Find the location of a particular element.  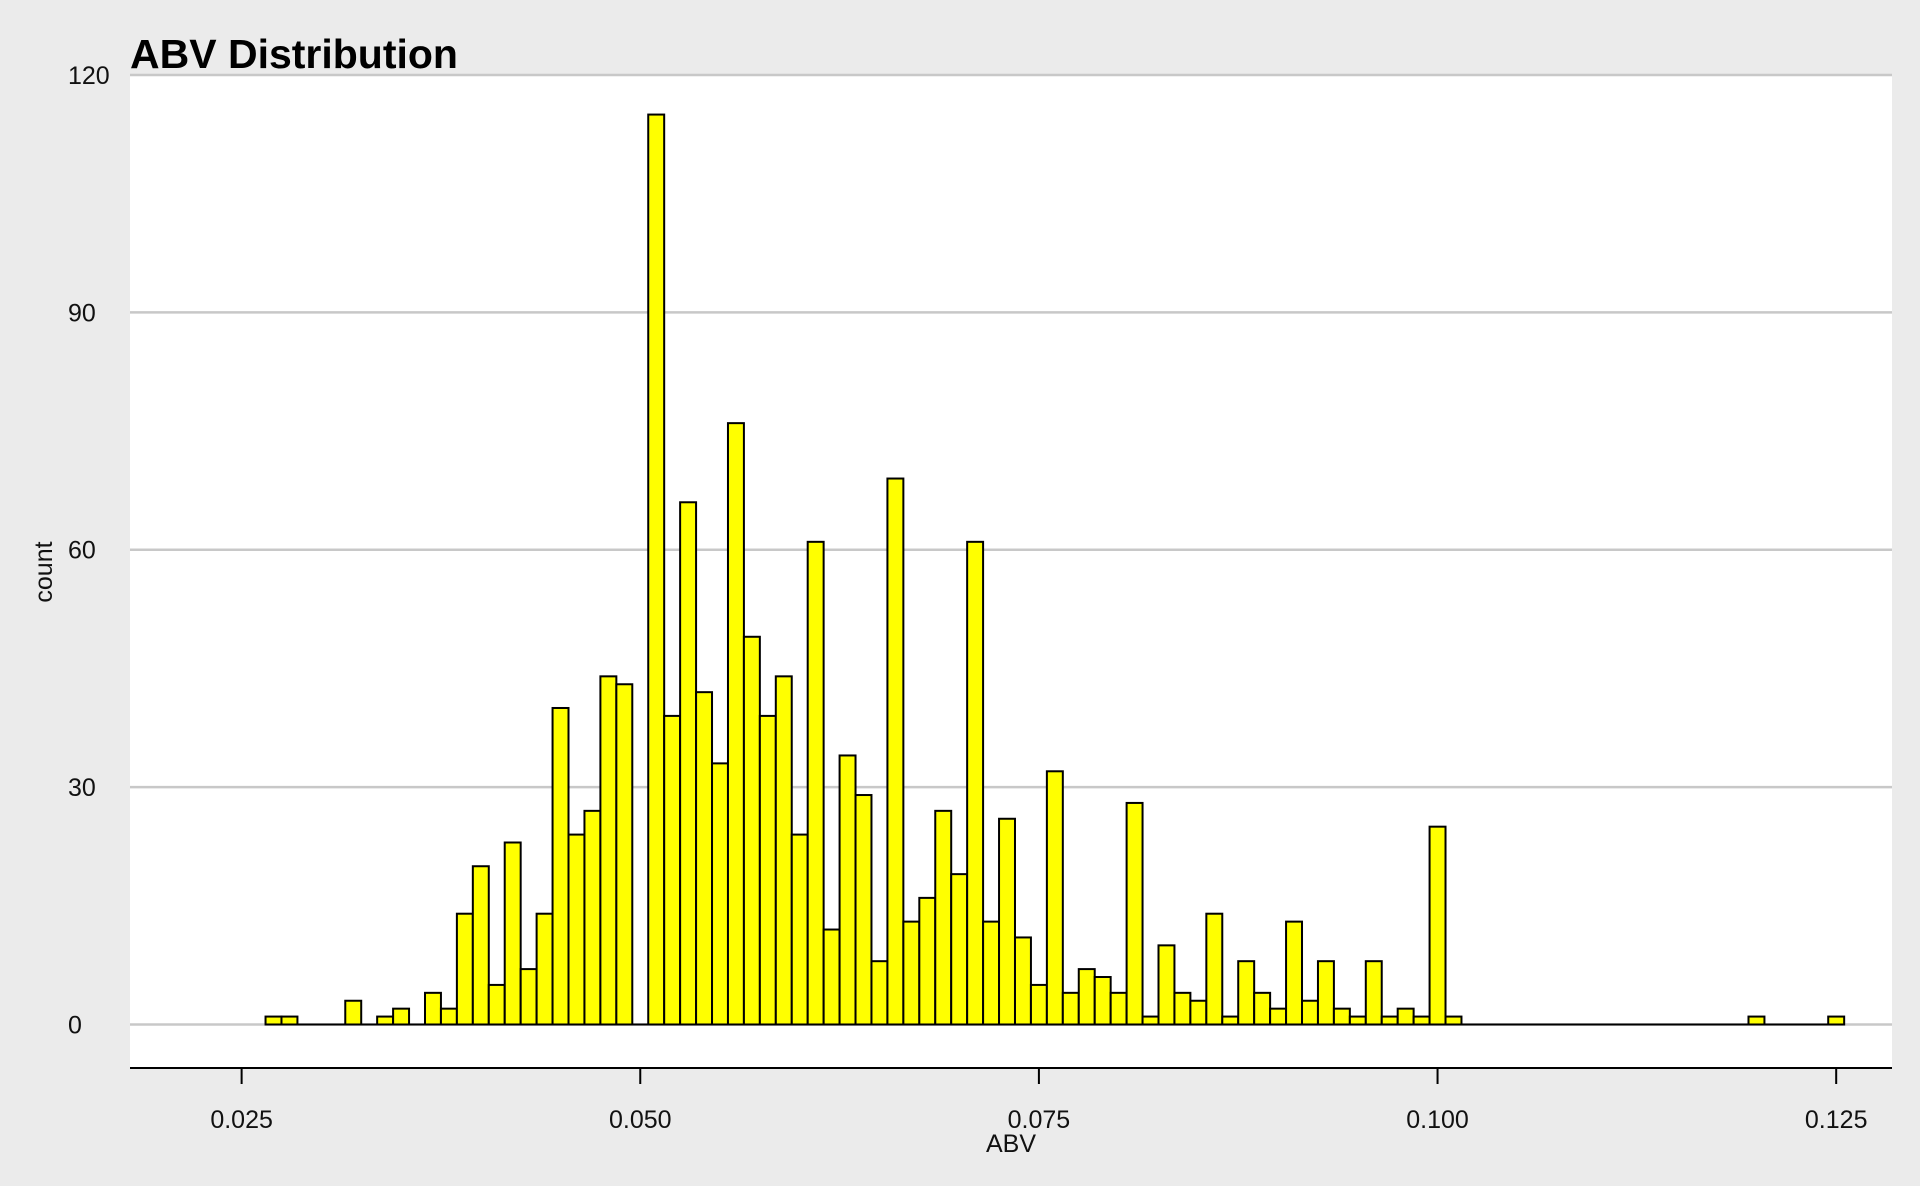

x-tick-label: 0.025 is located at coordinates (241, 1120).